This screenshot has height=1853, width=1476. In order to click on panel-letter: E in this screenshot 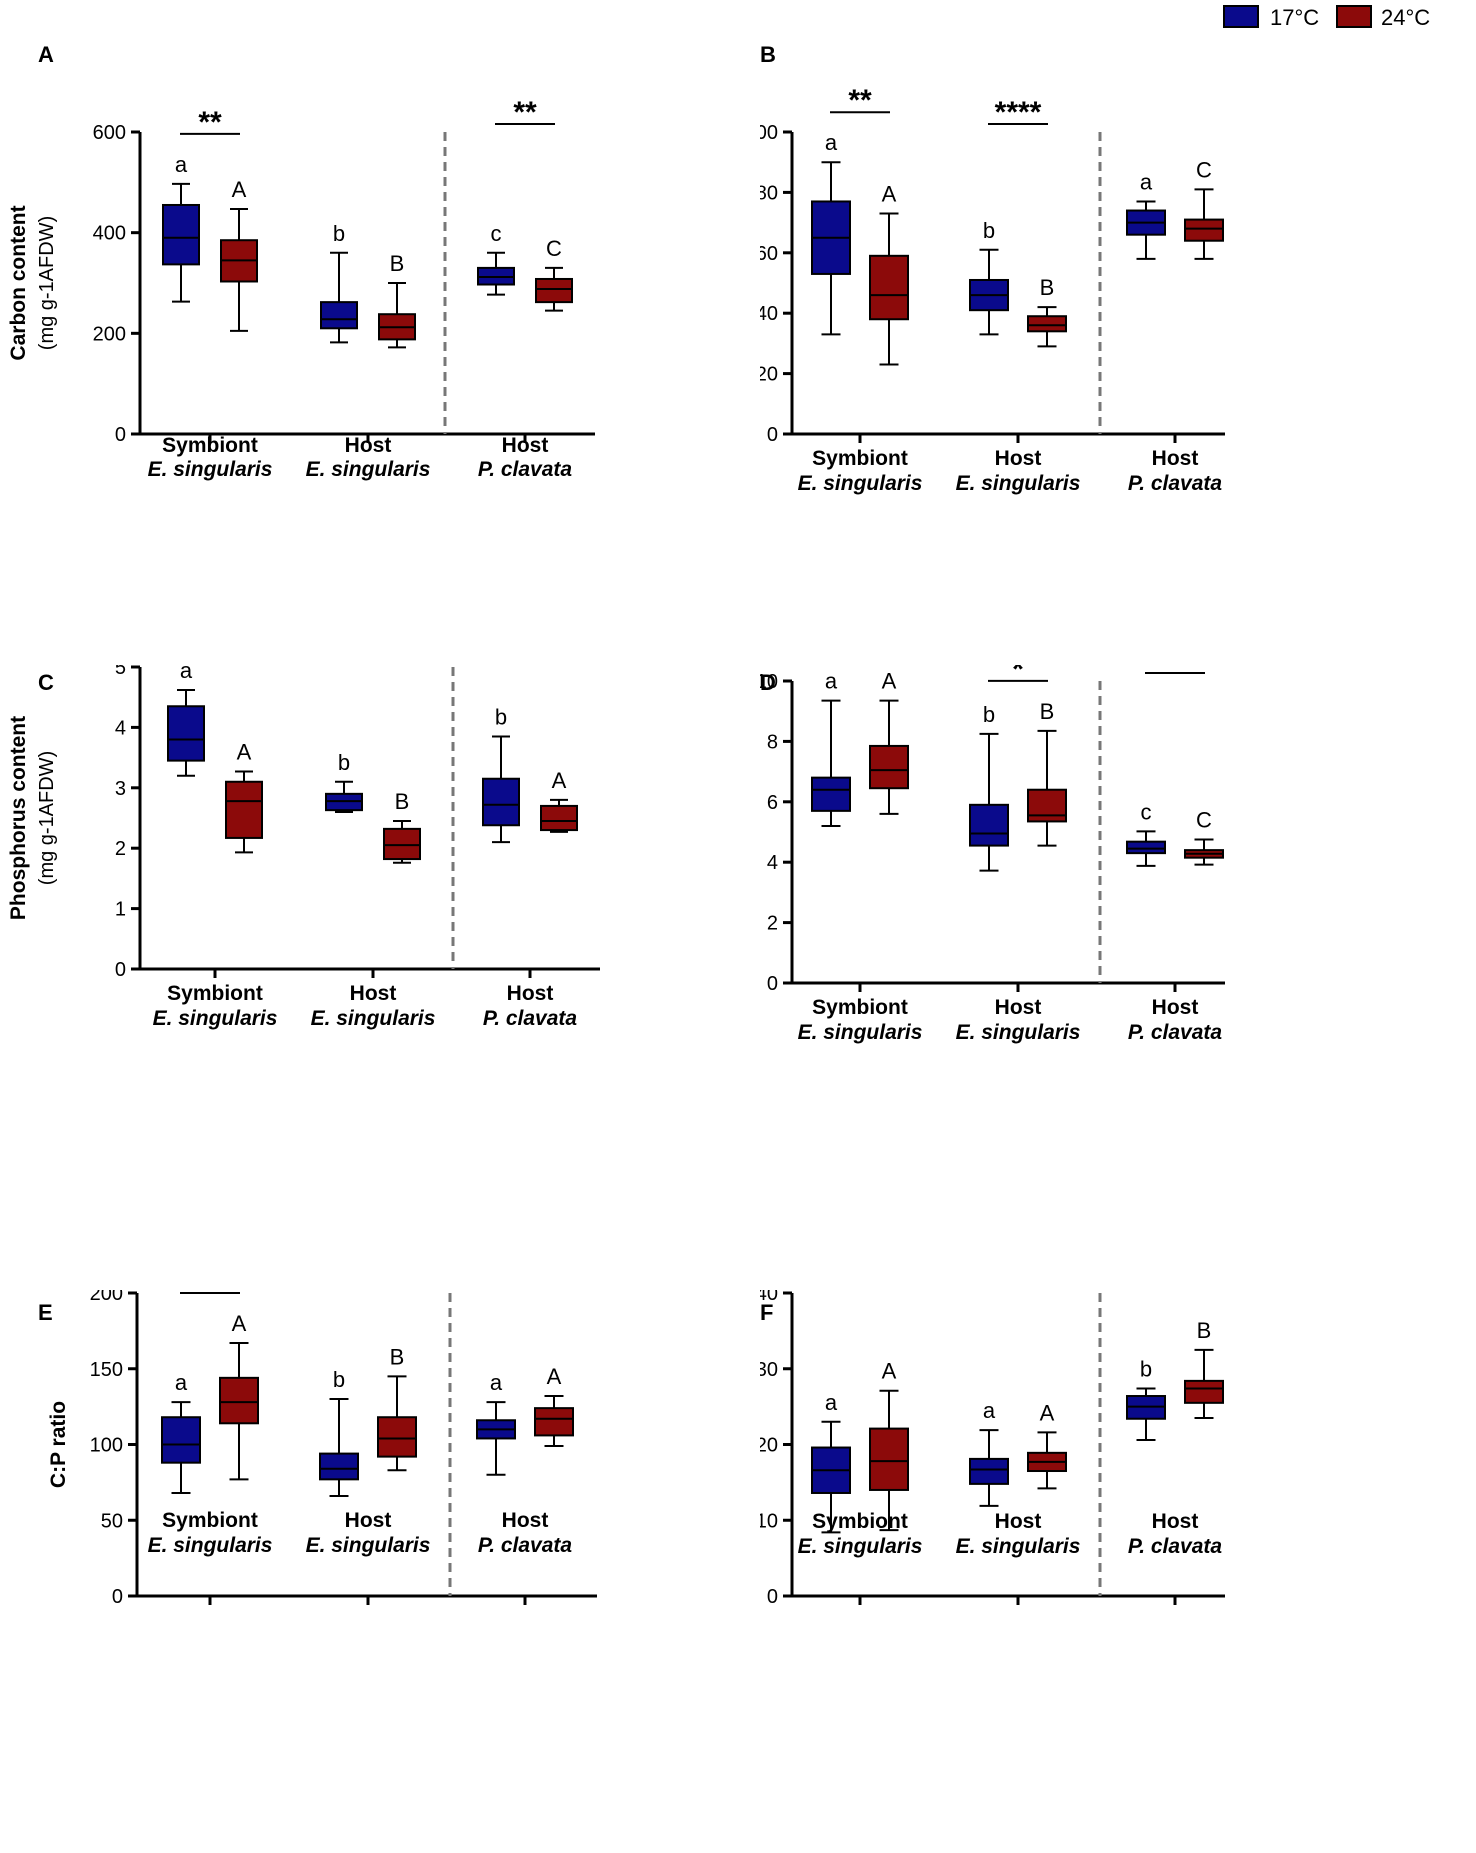, I will do `click(45, 1312)`.